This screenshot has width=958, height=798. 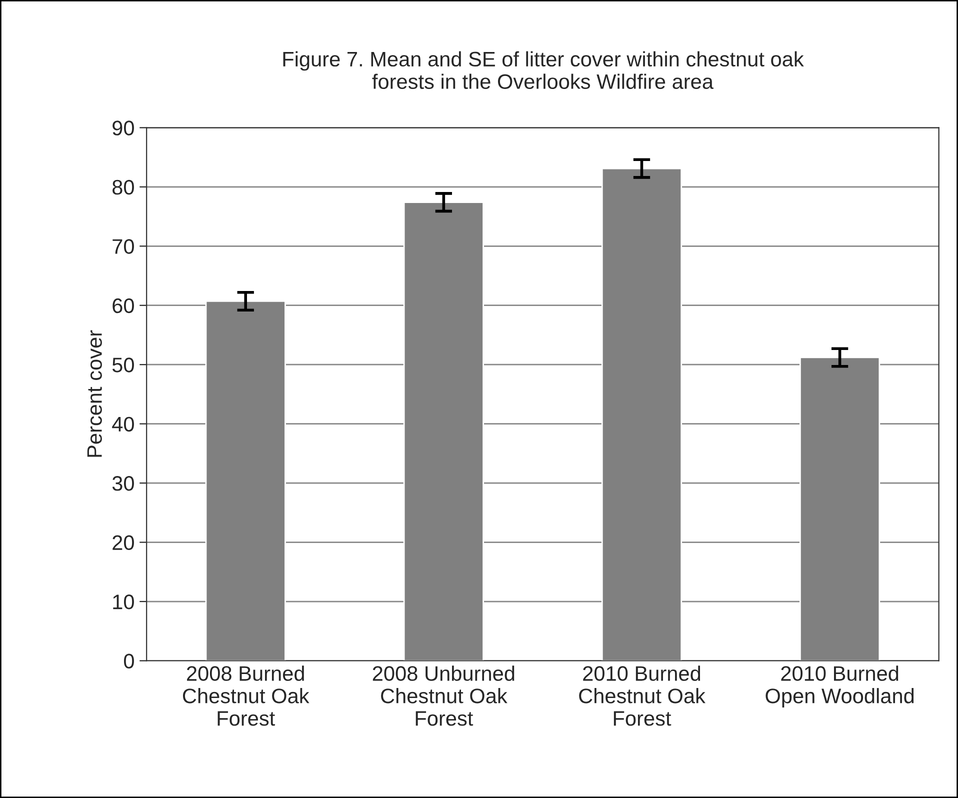 What do you see at coordinates (129, 661) in the screenshot?
I see `y-tick-label: 0` at bounding box center [129, 661].